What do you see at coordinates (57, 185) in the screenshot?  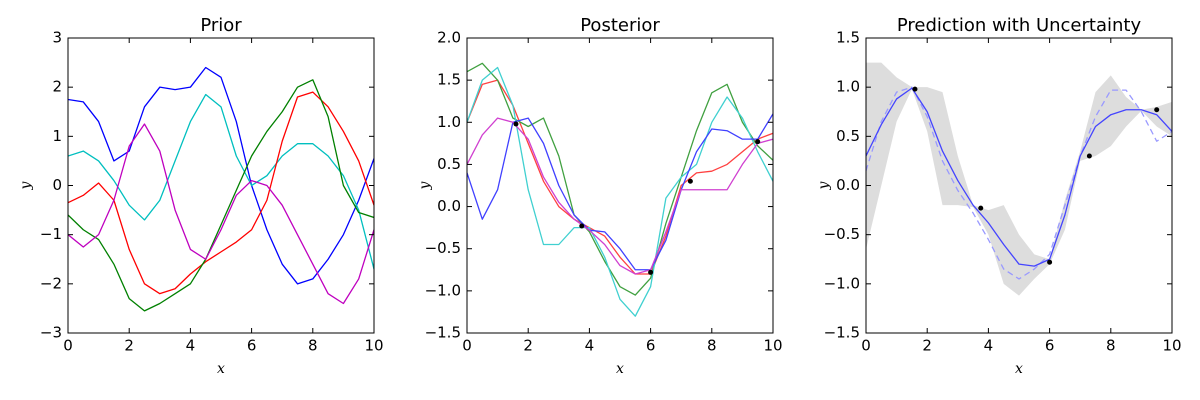 I see `y-tick-label: 0` at bounding box center [57, 185].